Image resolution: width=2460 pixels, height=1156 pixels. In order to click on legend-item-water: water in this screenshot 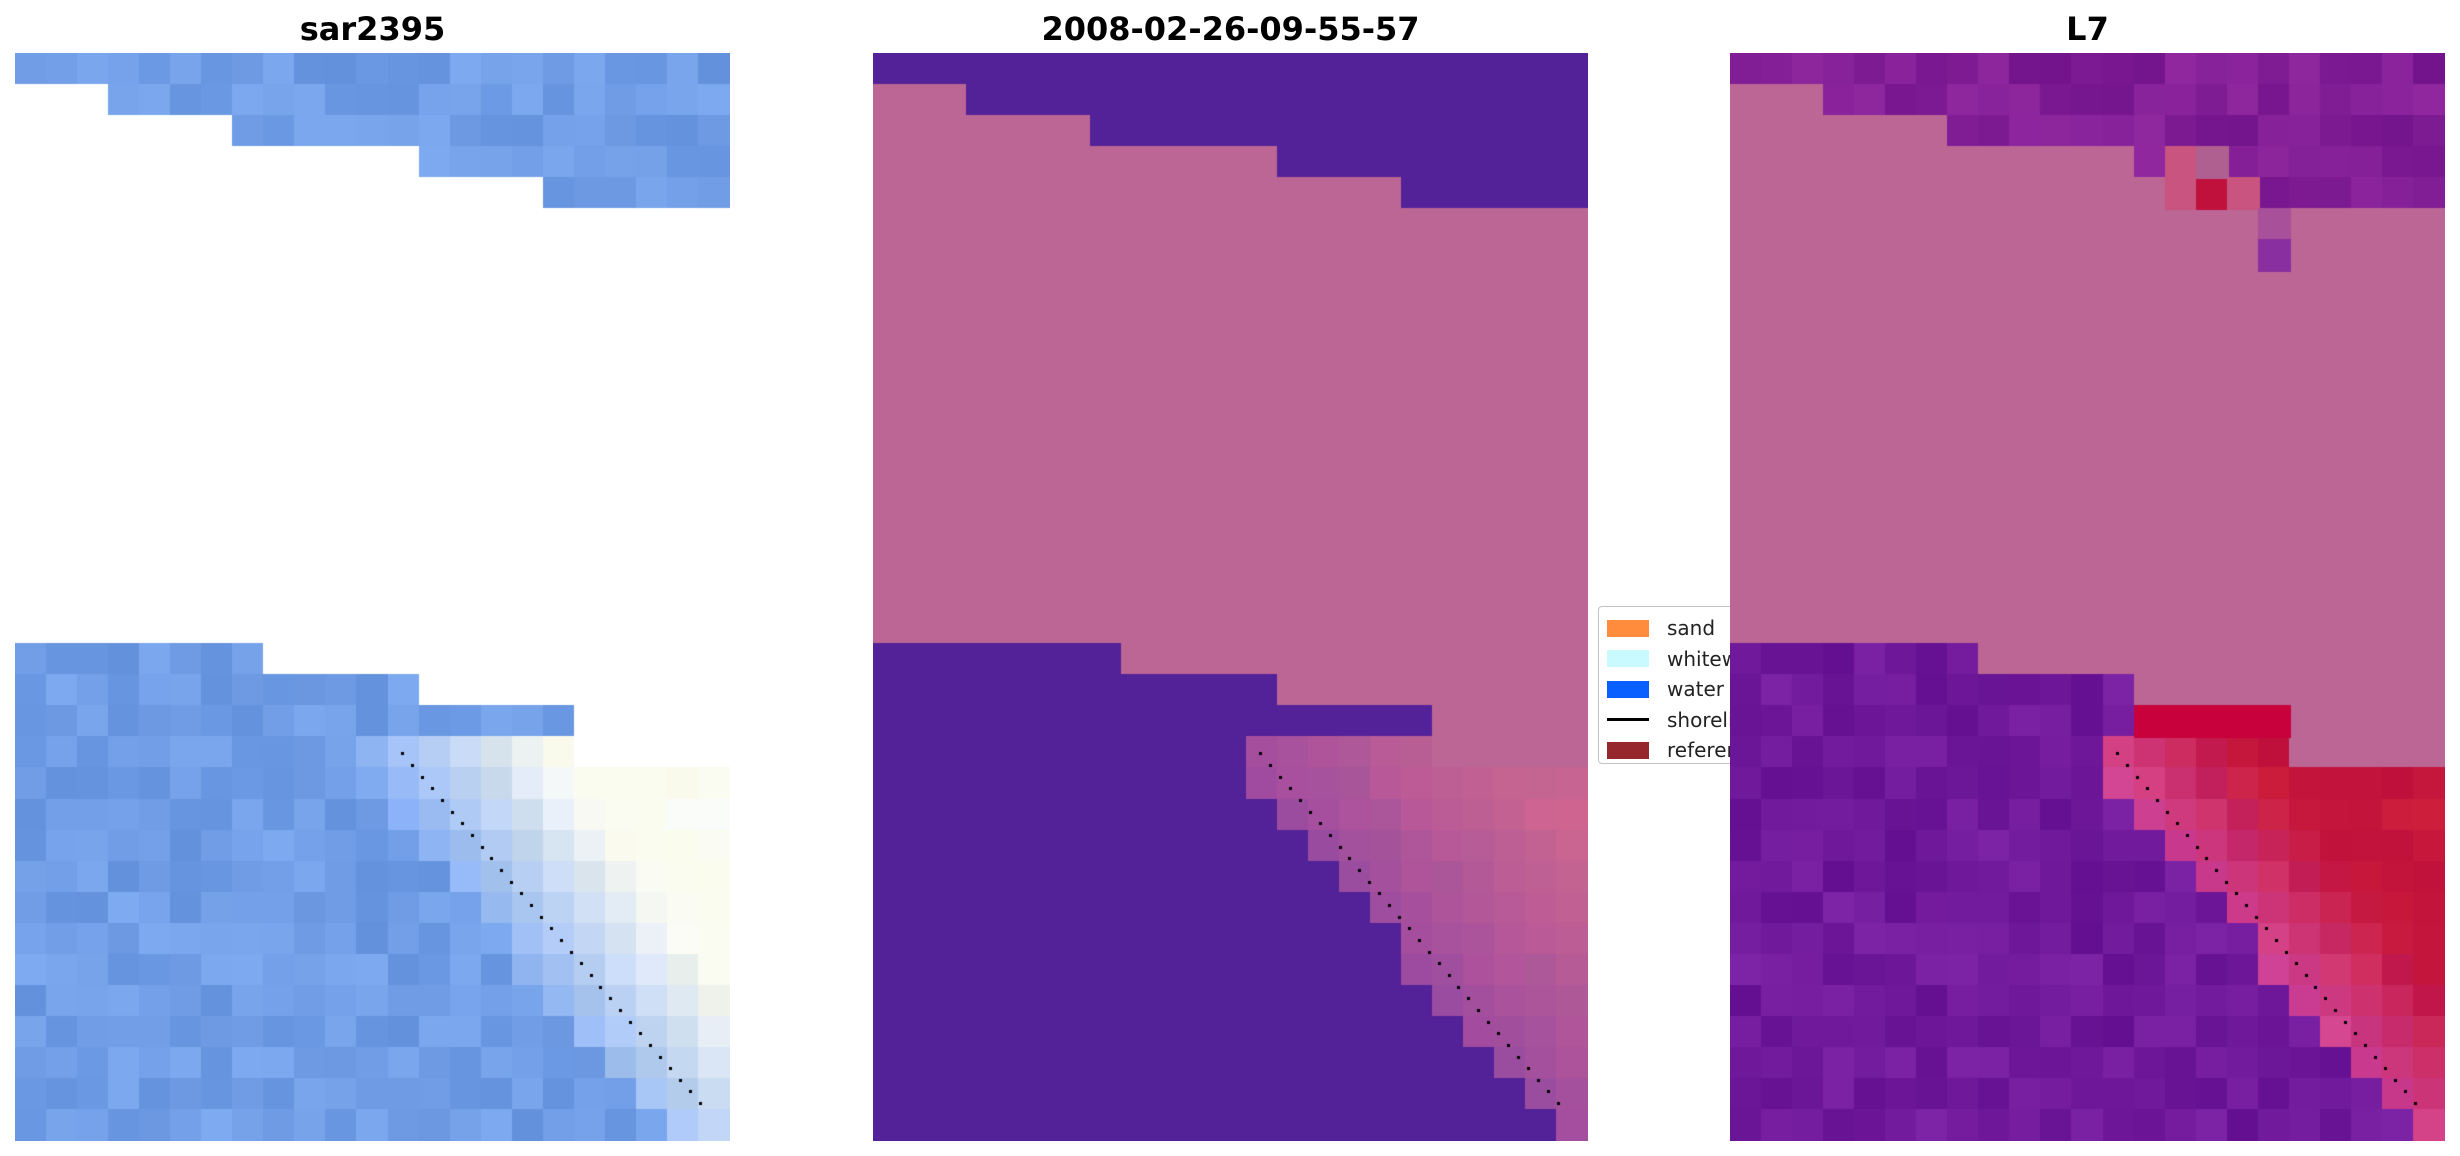, I will do `click(1774, 689)`.